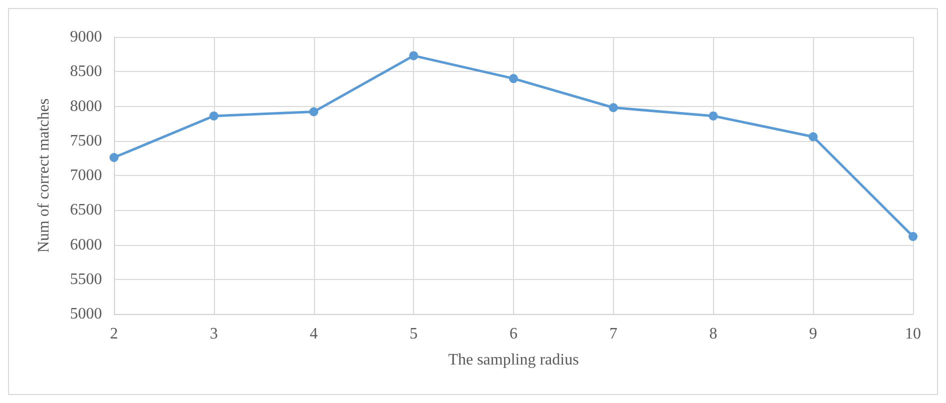 The image size is (946, 403). Describe the element at coordinates (86, 37) in the screenshot. I see `y-tick-label: 9000` at that location.